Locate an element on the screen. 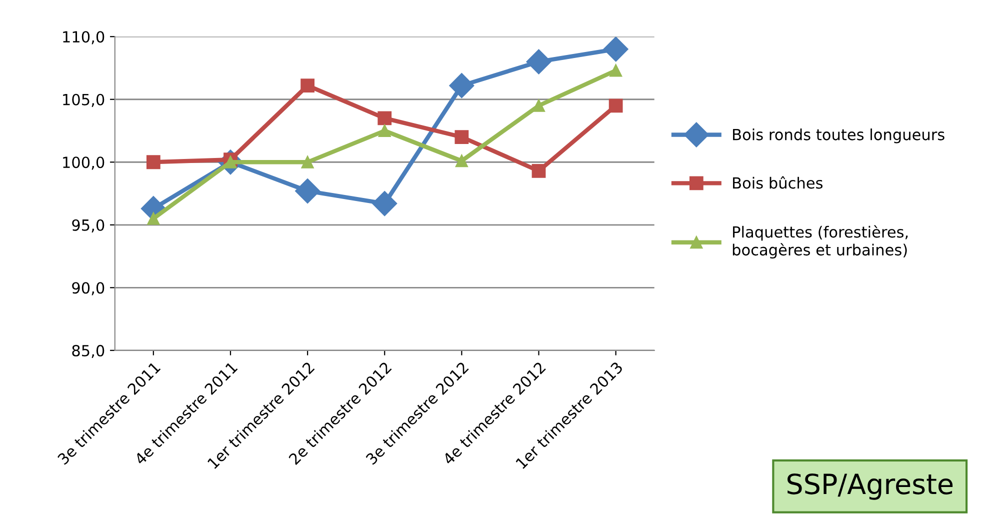 This screenshot has height=523, width=999. y-tick-label: 85,0 is located at coordinates (88, 351).